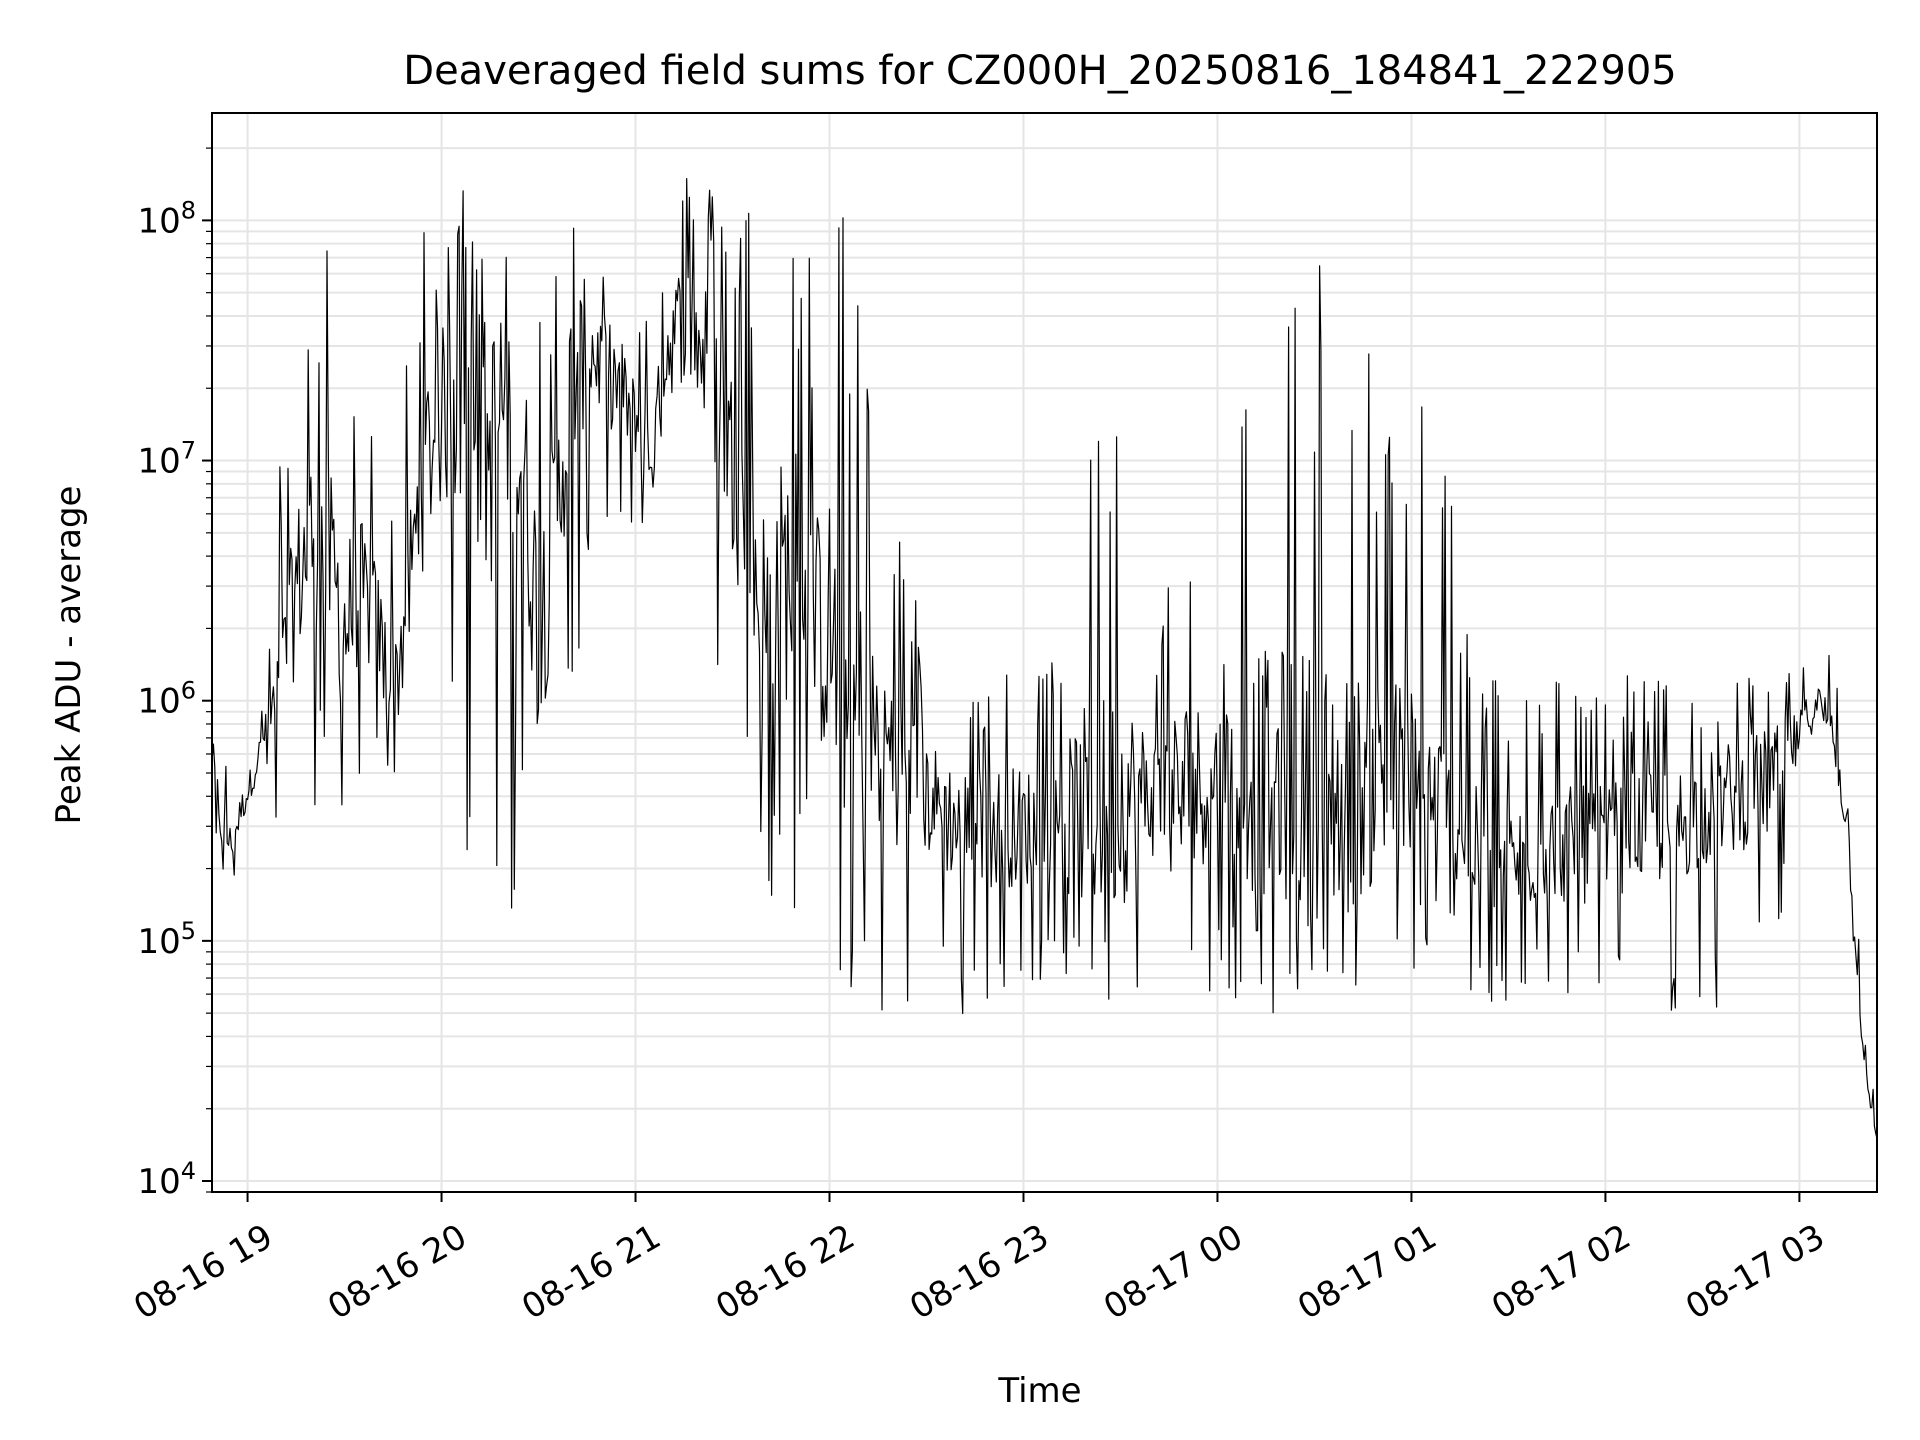  I want to click on y-tick-label: 10⁴, so click(166, 1179).